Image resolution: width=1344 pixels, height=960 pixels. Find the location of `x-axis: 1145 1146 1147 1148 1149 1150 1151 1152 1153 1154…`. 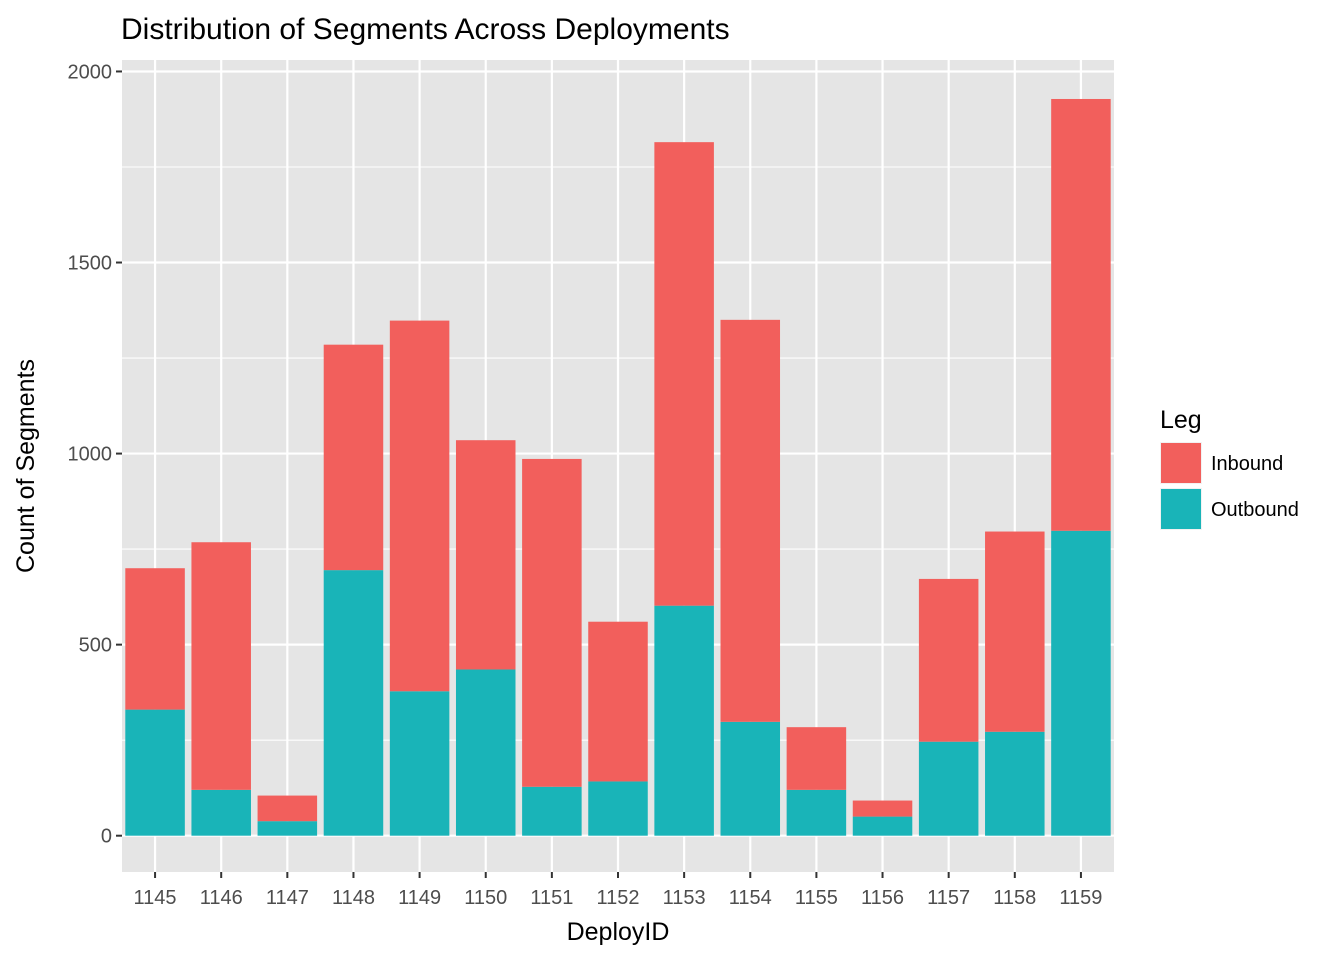

x-axis: 1145 1146 1147 1148 1149 1150 1151 1152 1153 1154… is located at coordinates (618, 890).